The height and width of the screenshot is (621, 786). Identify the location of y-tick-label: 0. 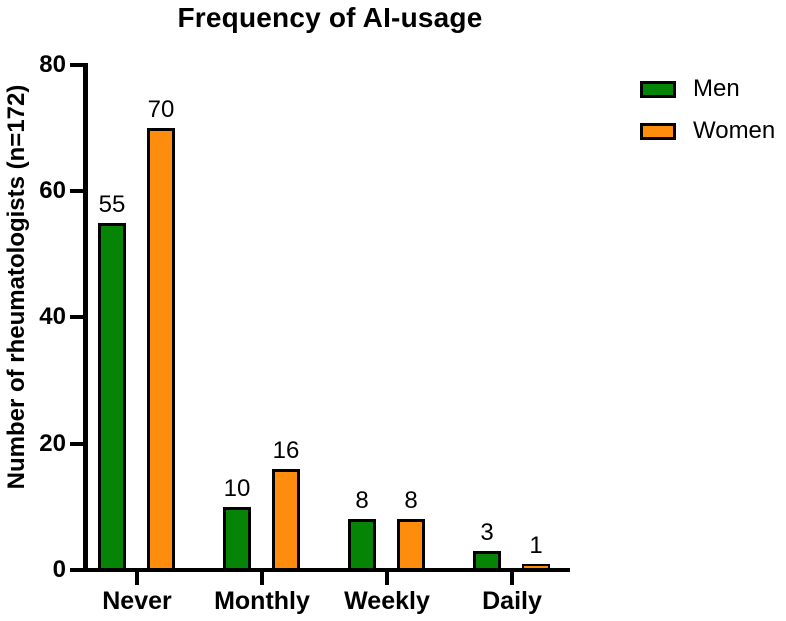
(59, 569).